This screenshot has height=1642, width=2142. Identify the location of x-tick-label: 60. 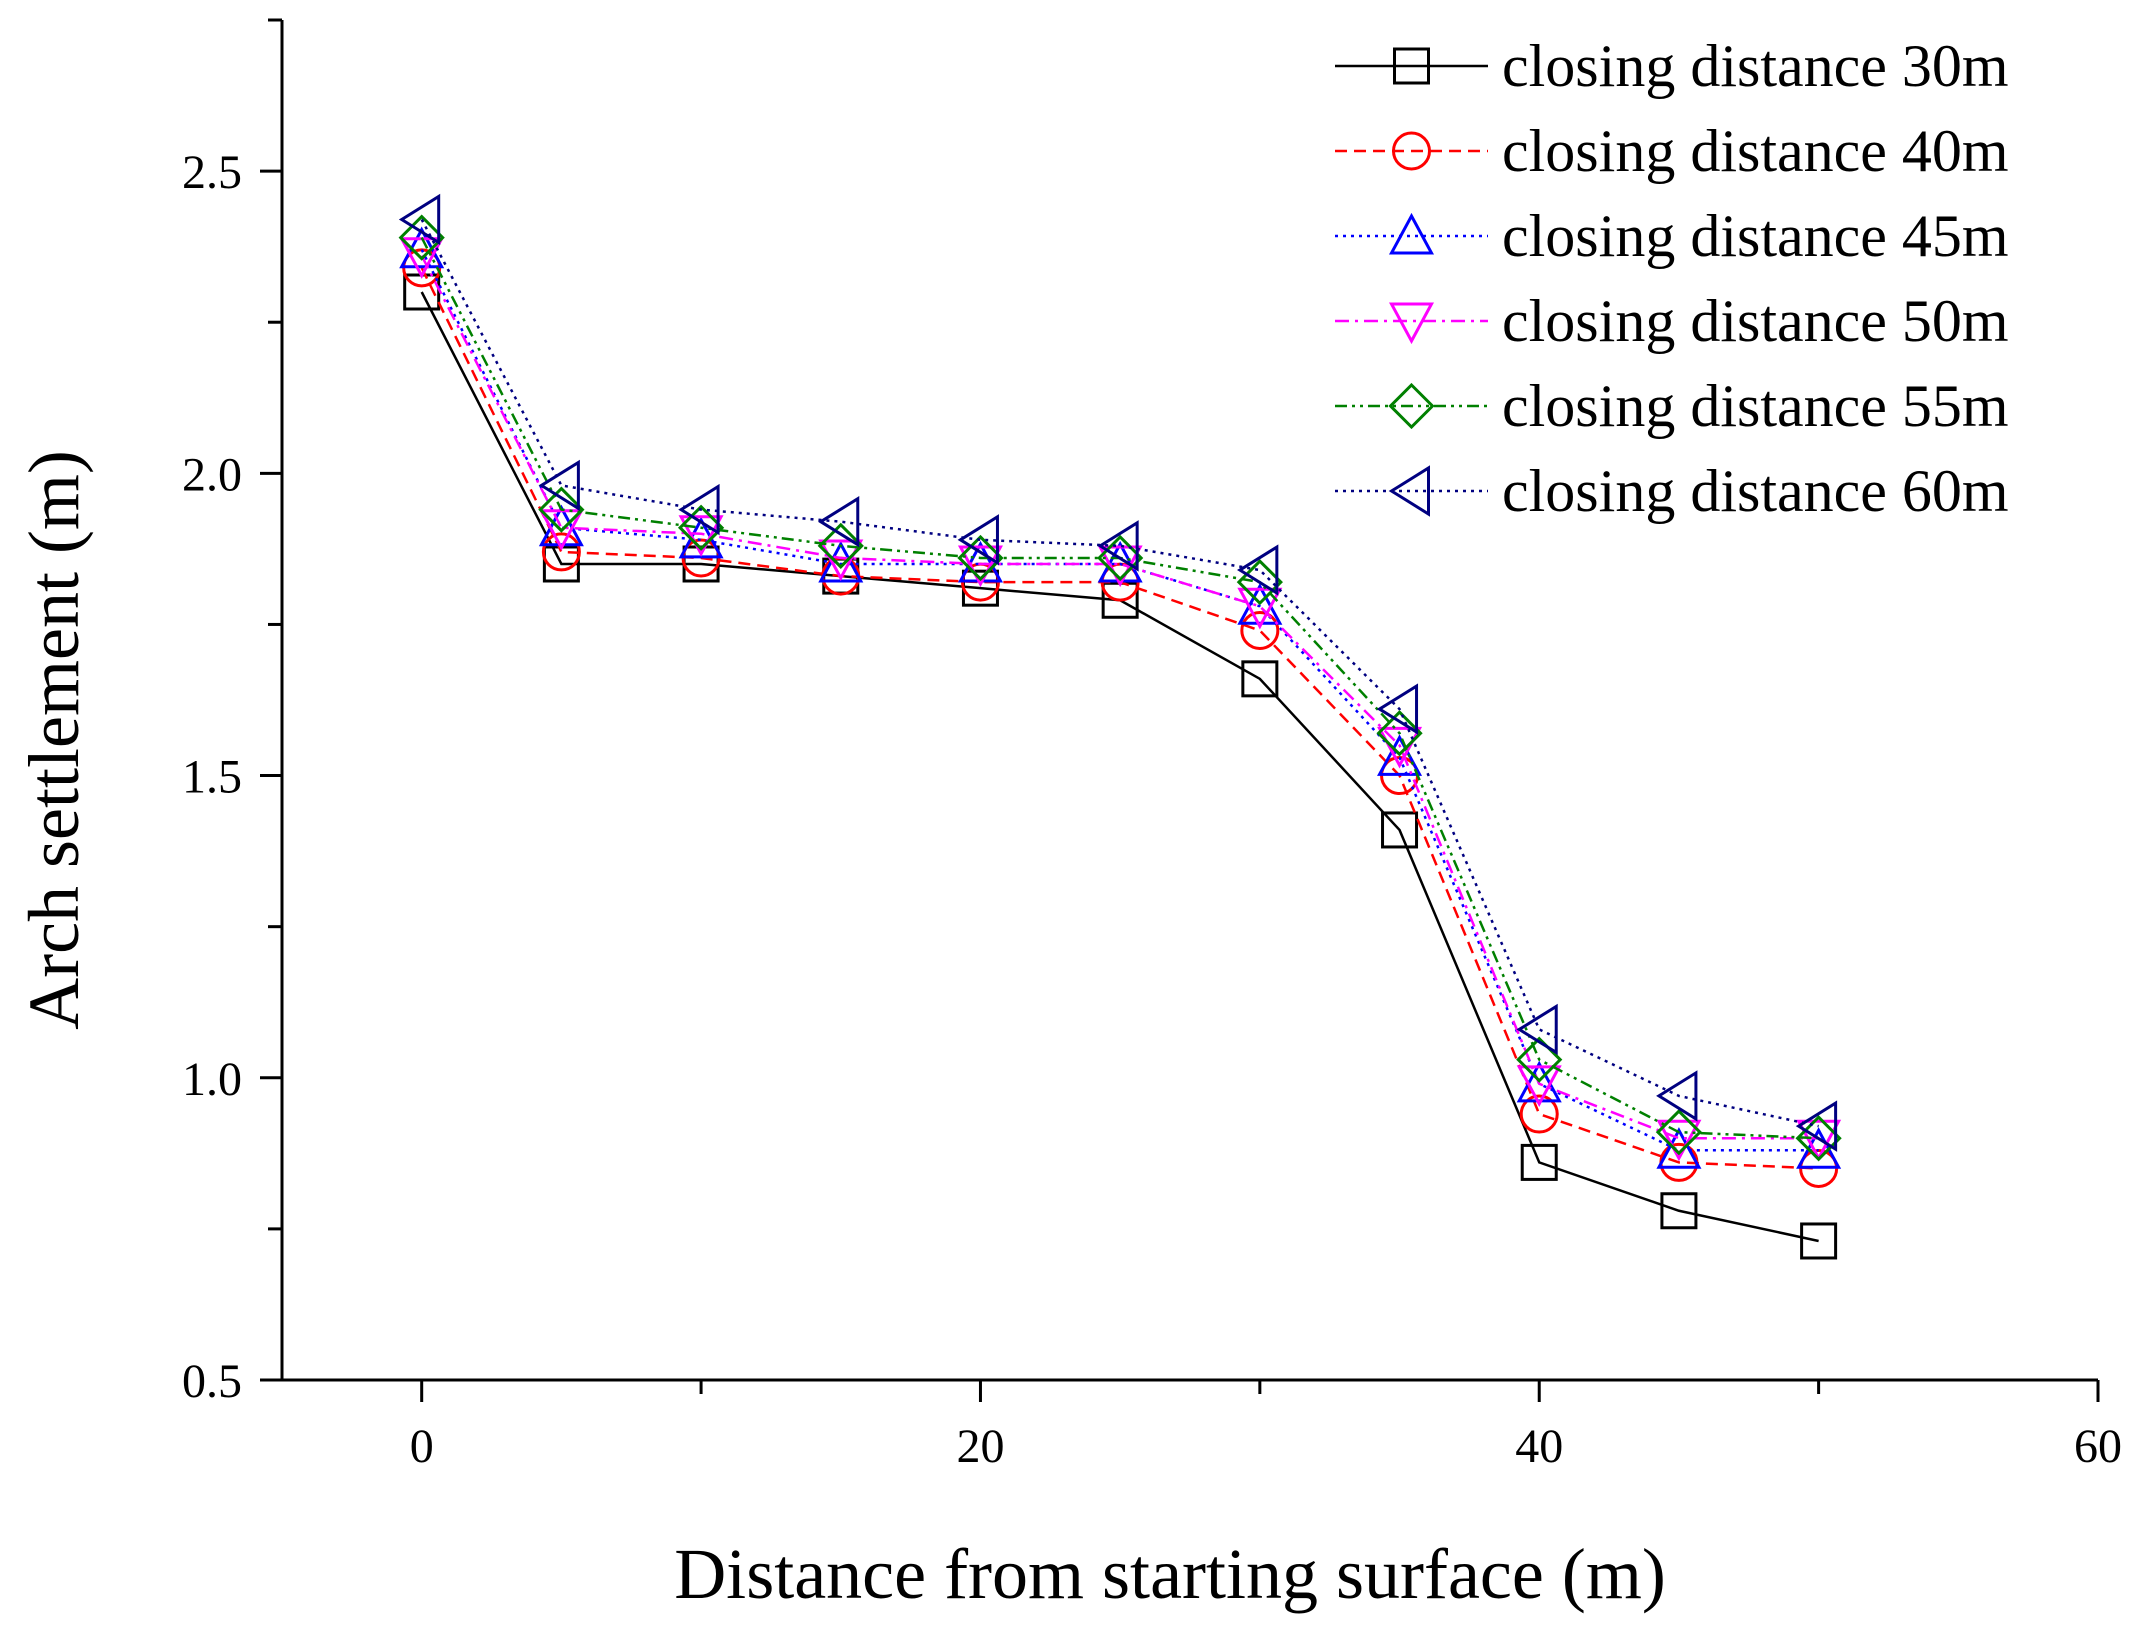
(2098, 1446).